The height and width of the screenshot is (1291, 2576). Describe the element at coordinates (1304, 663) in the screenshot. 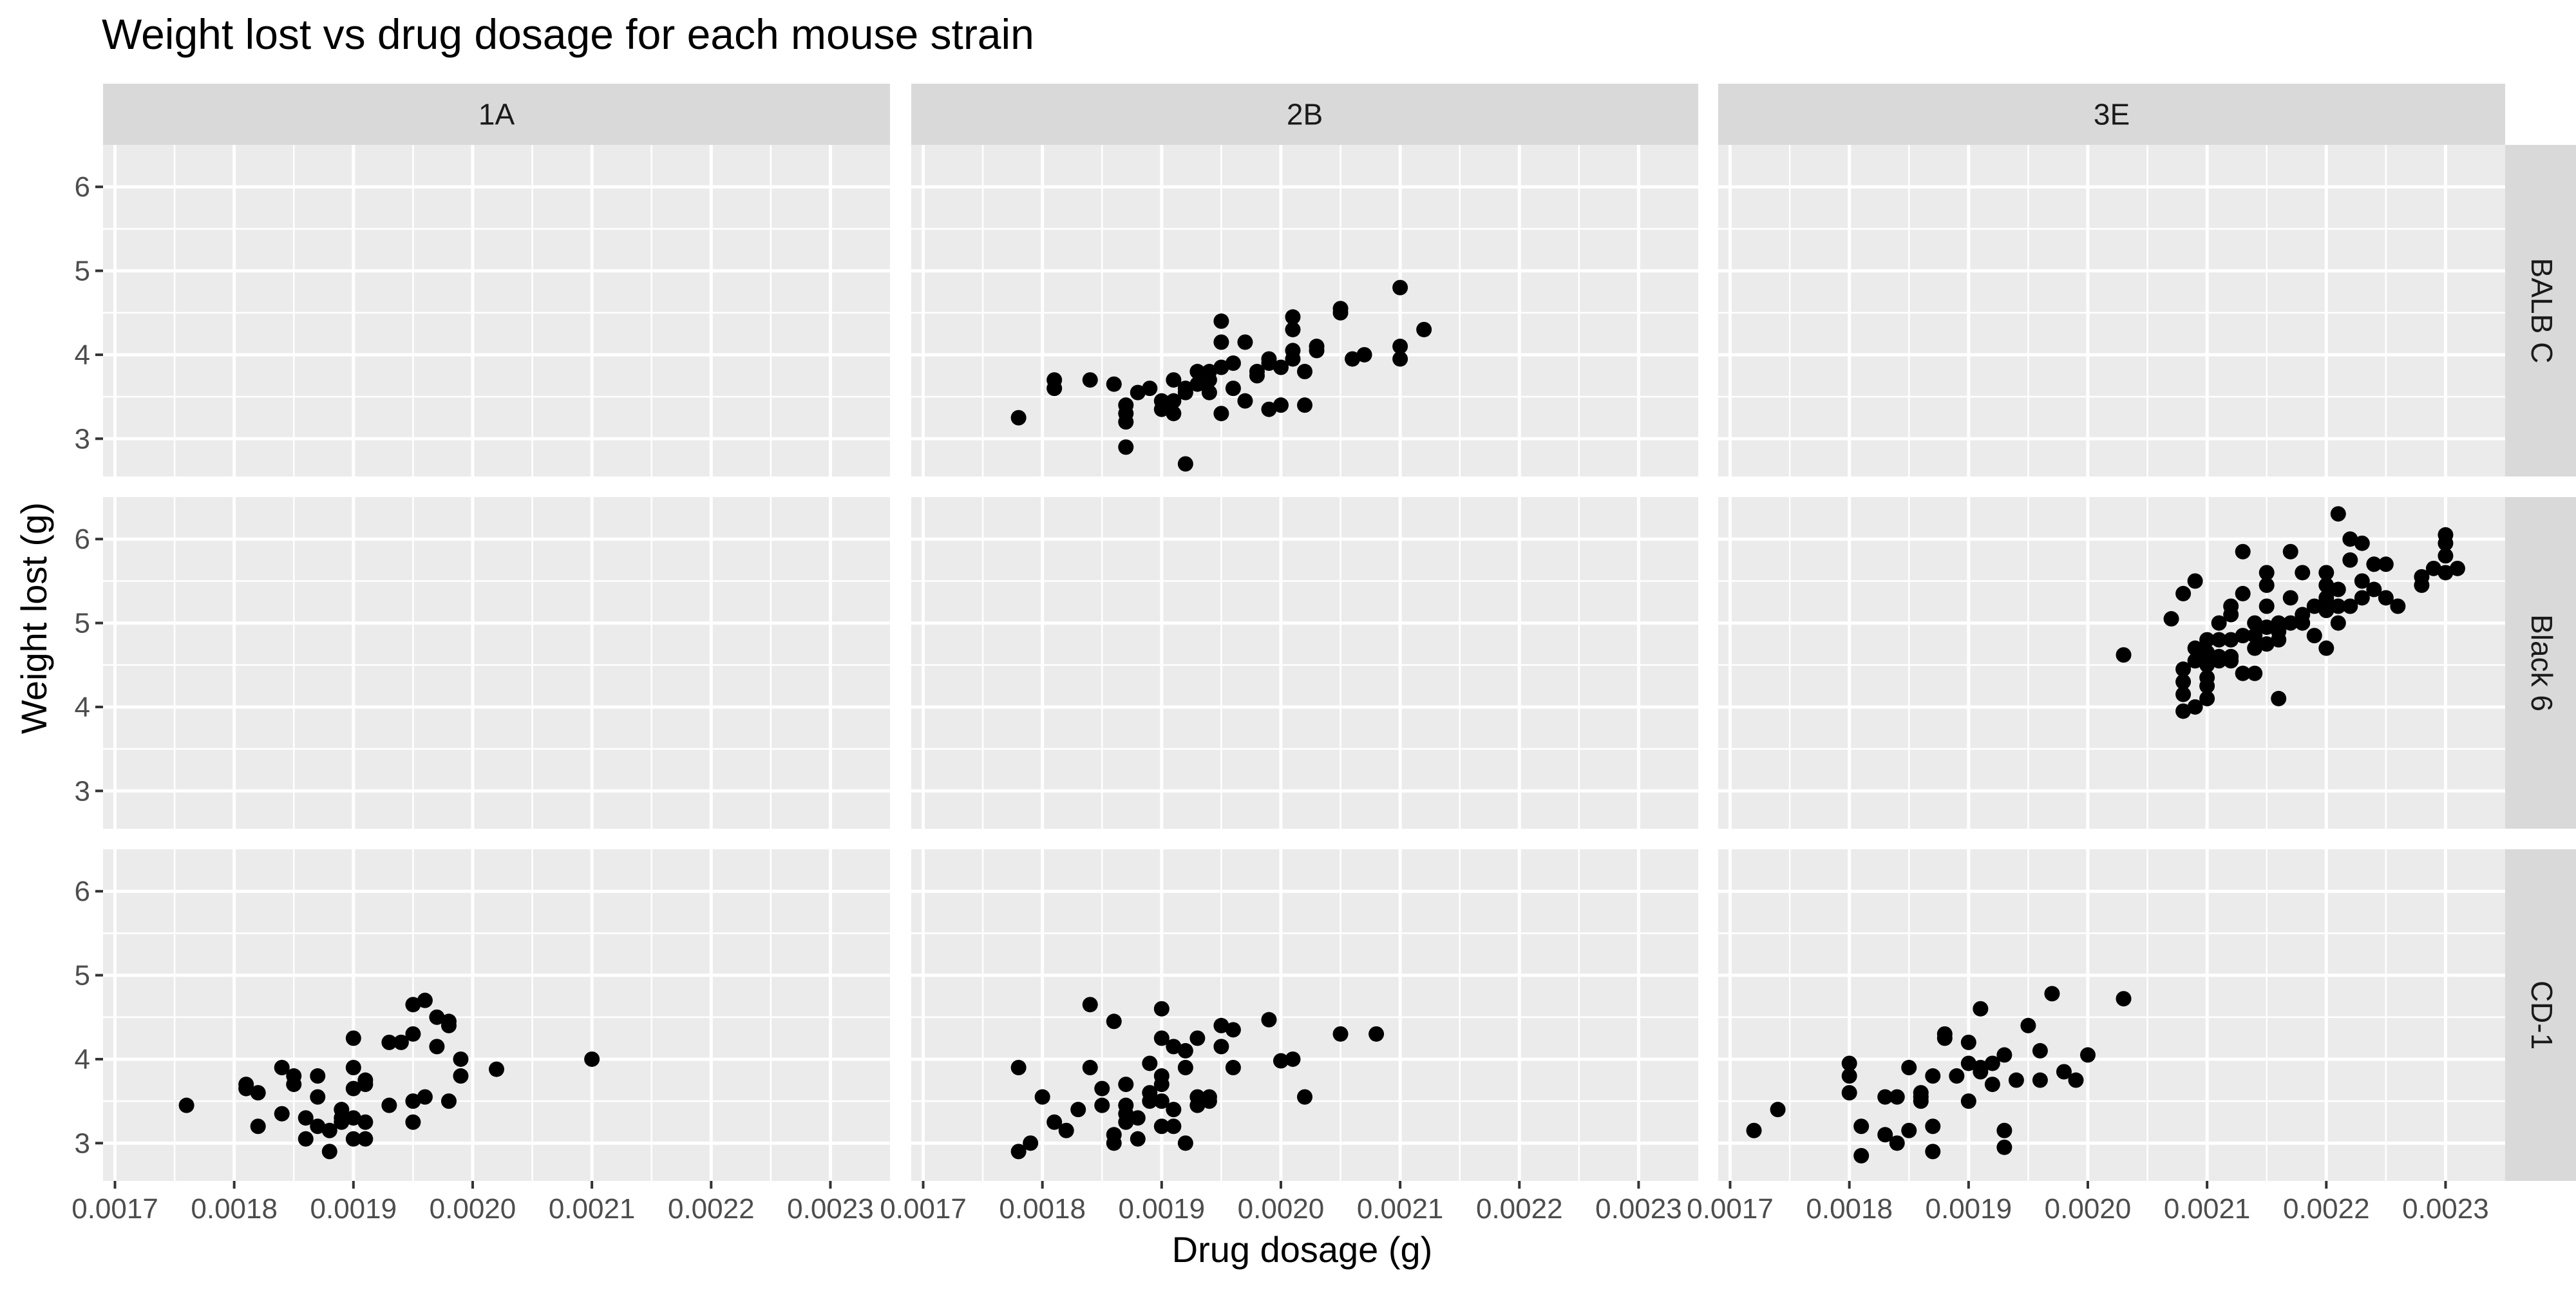

I see `panel-black-6-2b` at that location.